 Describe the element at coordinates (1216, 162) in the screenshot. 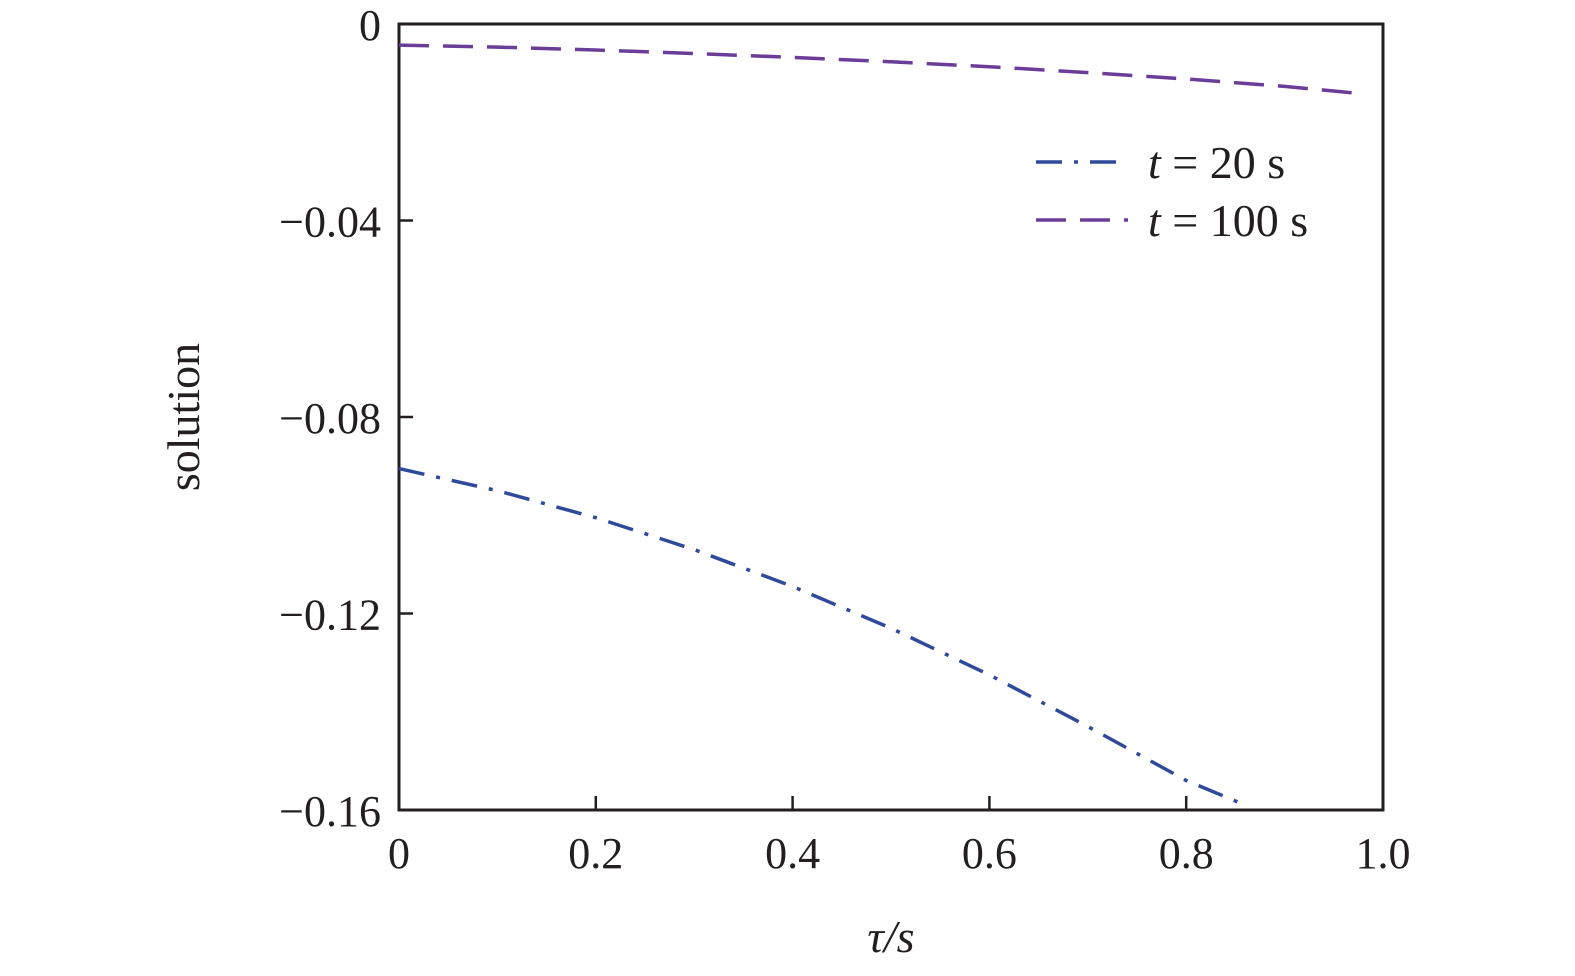

I see `legend-label-0: t = 20 s` at that location.